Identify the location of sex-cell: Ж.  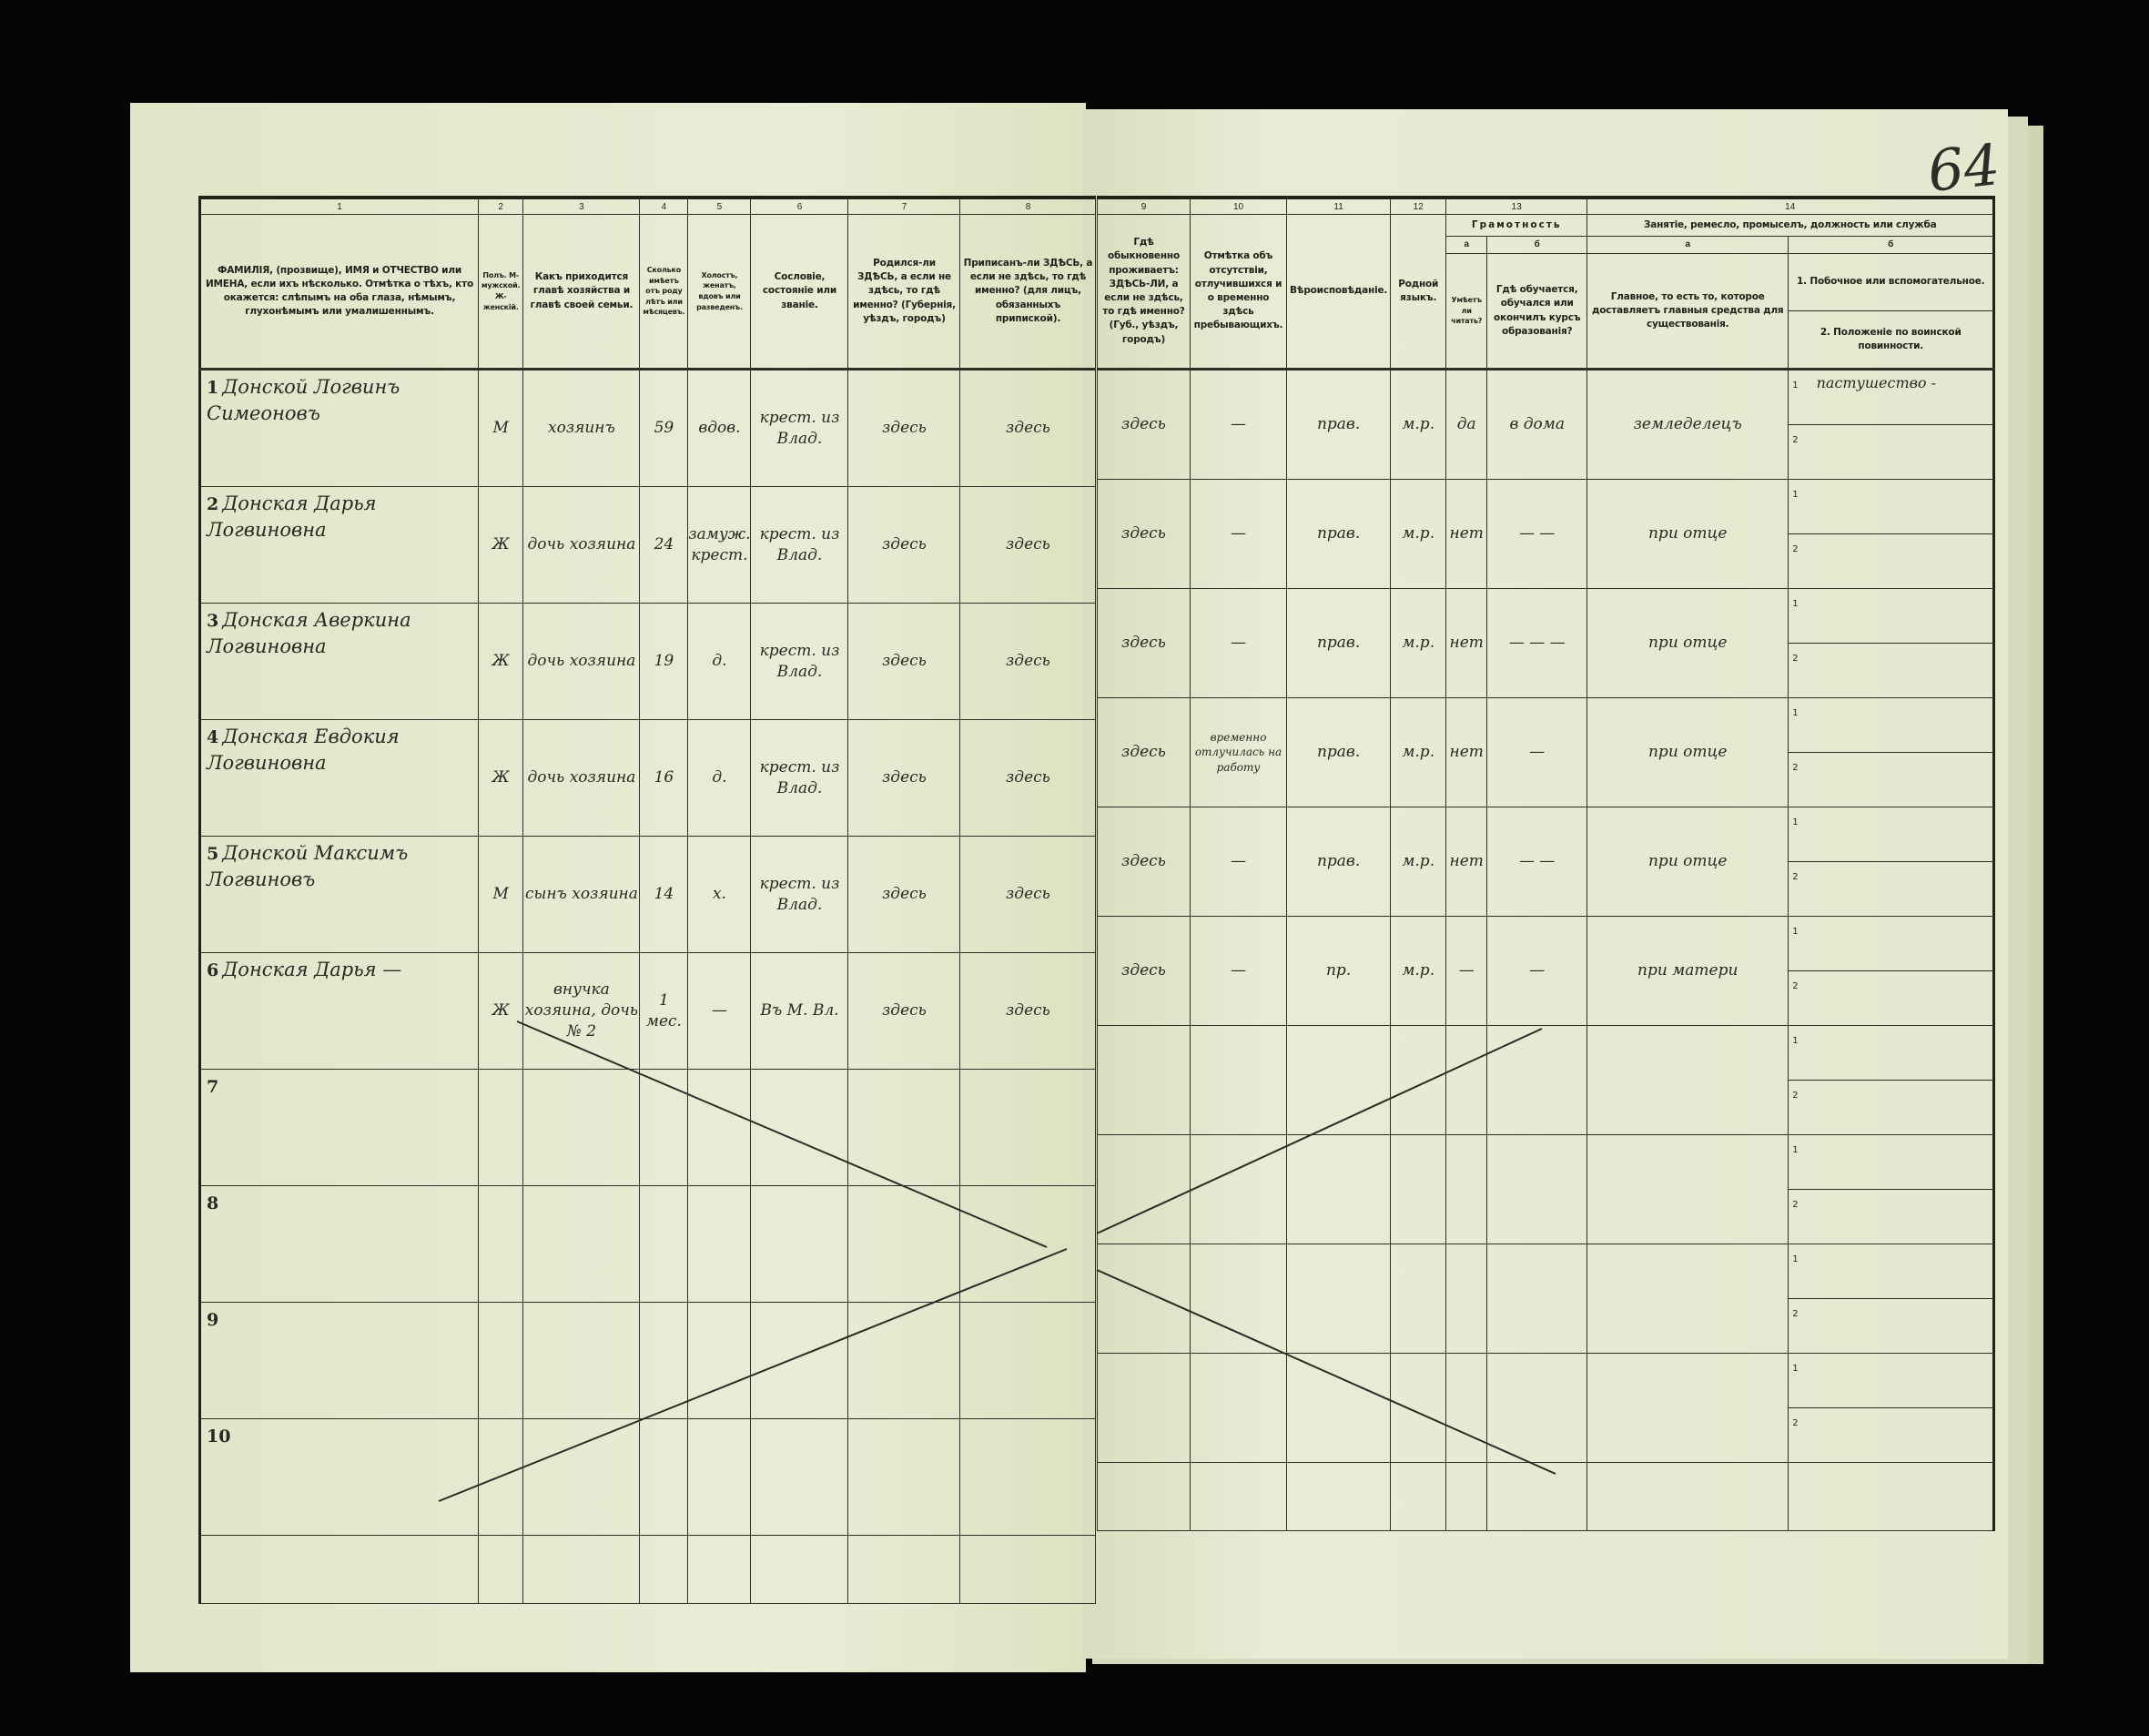
(501, 778).